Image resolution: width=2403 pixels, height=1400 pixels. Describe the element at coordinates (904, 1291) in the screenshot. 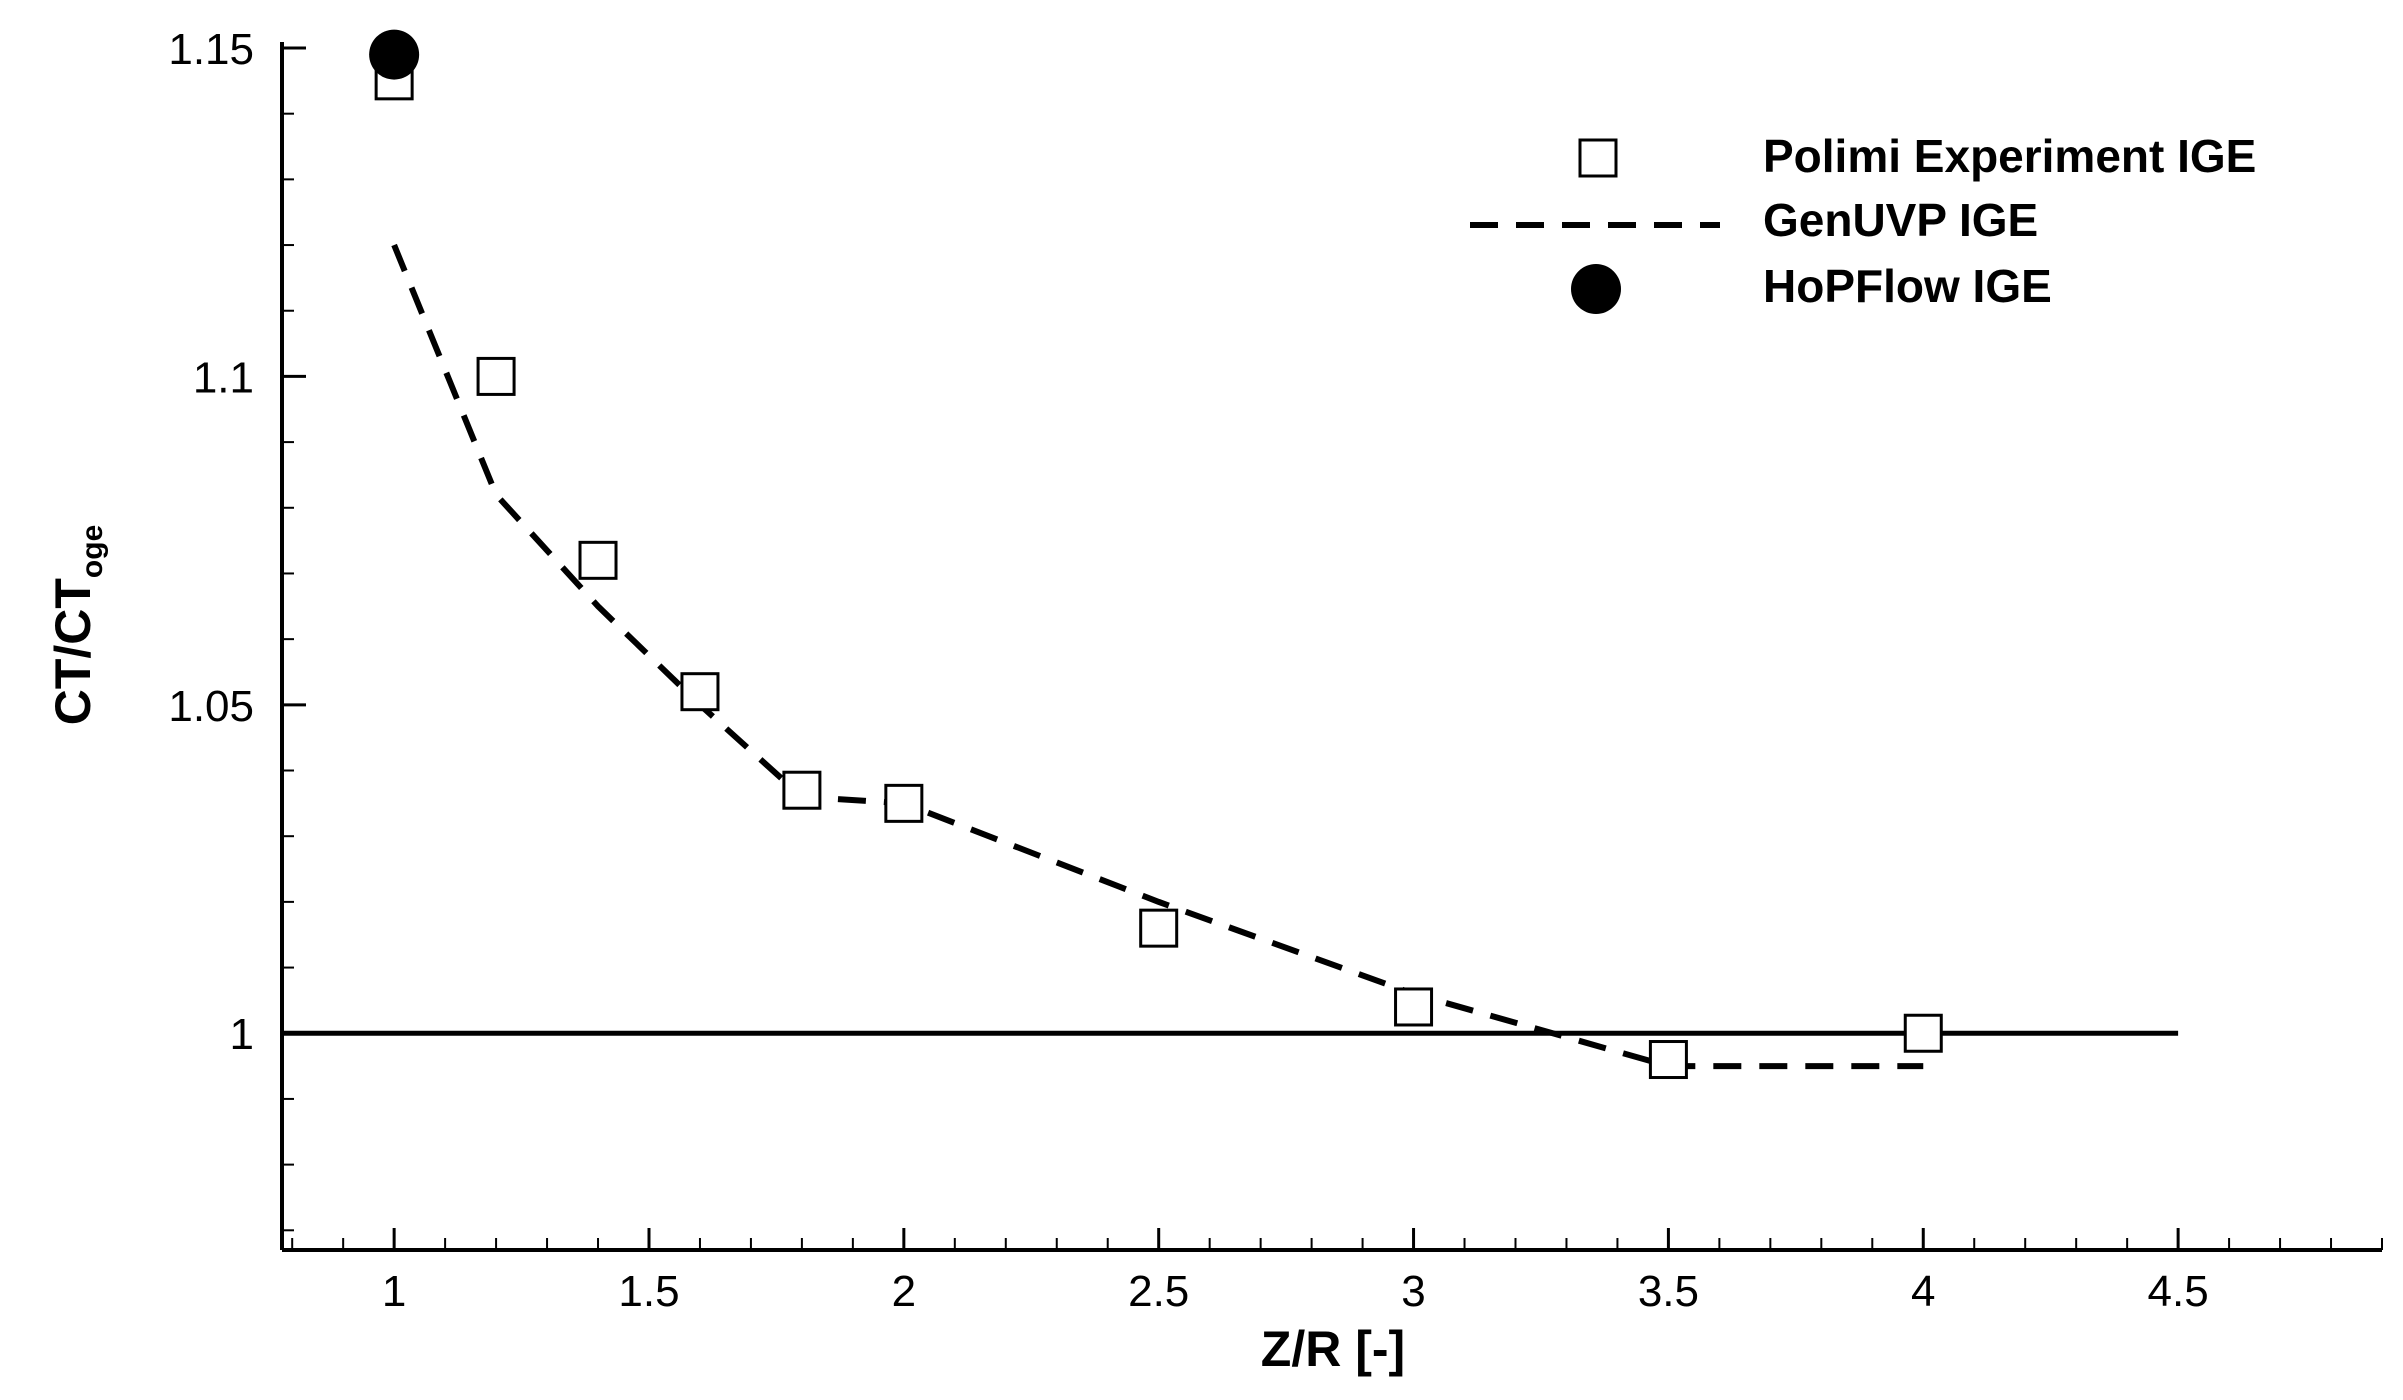

I see `x-tick-label: 2` at that location.